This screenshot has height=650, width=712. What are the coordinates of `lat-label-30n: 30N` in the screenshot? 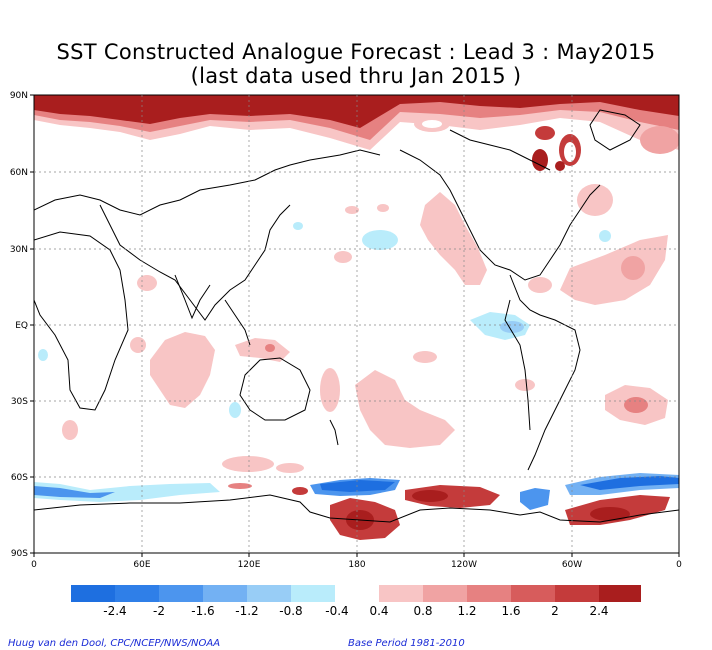 It's located at (19, 250).